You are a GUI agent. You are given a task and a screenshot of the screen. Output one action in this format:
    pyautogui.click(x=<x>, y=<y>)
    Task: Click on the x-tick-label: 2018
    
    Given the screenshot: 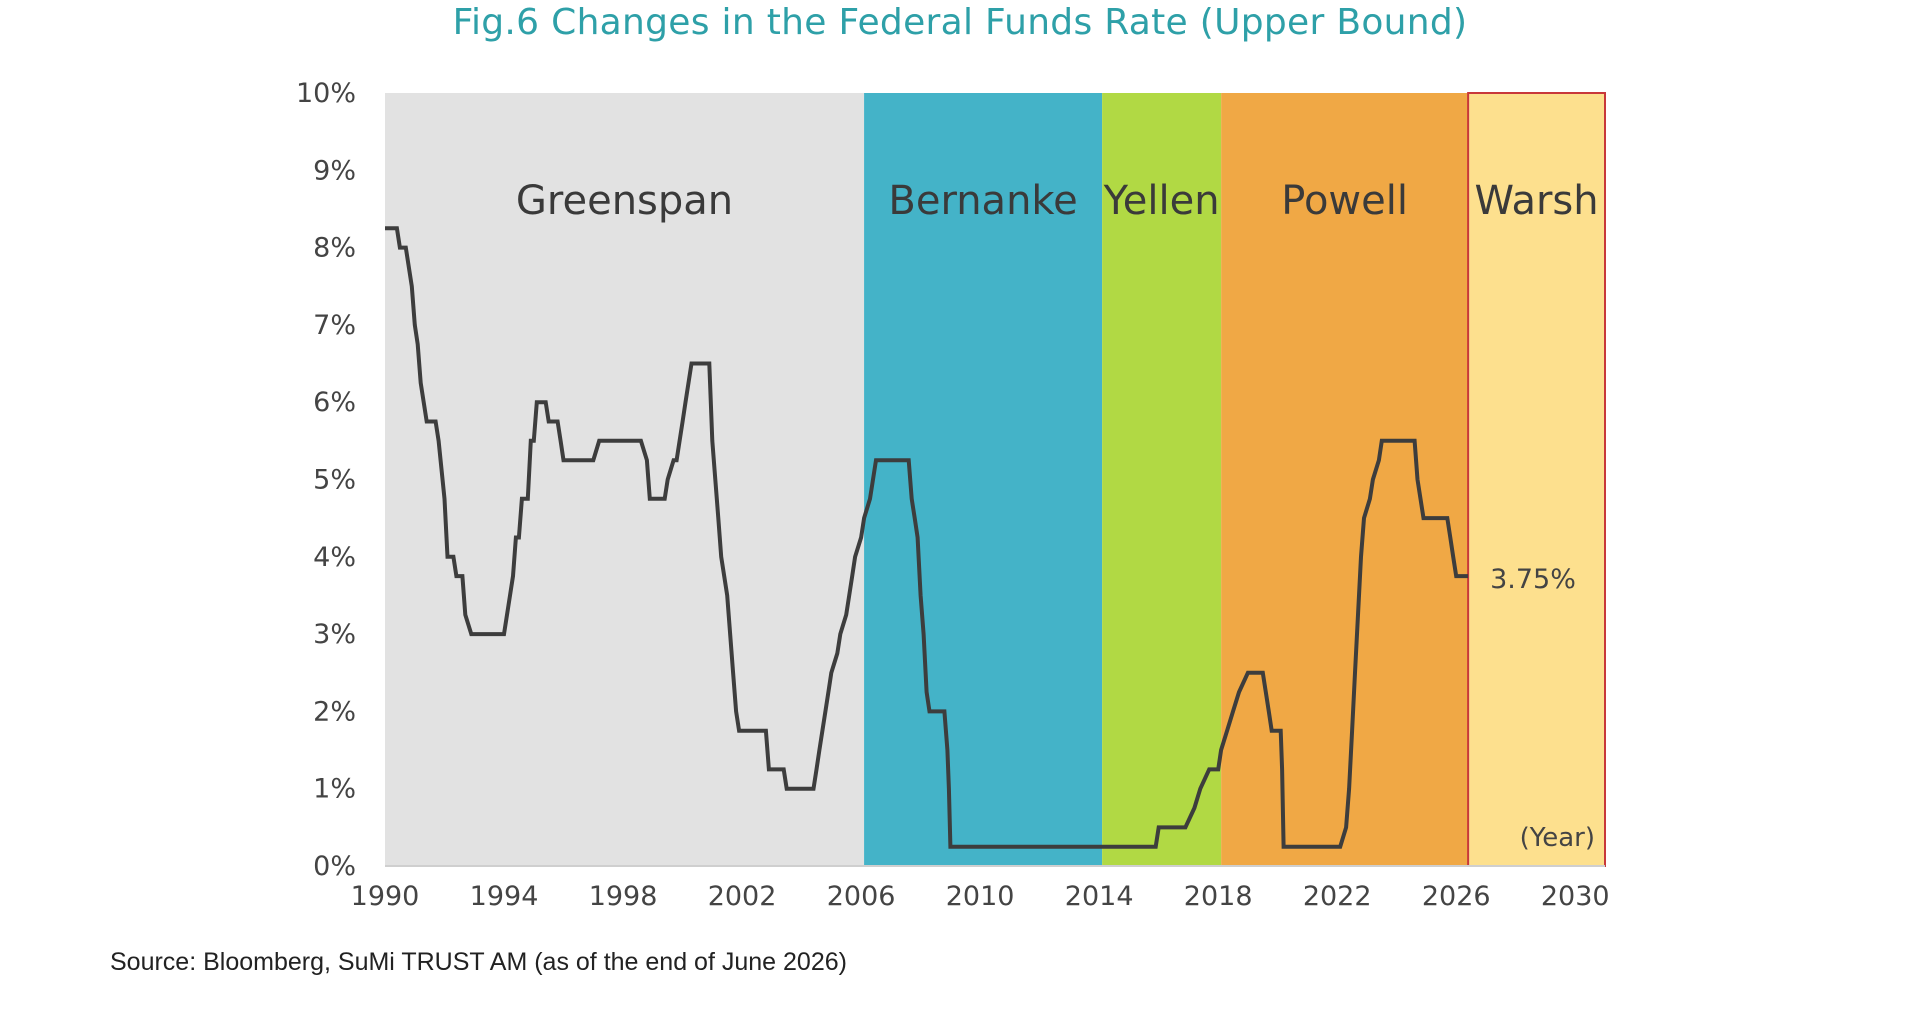 What is the action you would take?
    pyautogui.click(x=1218, y=896)
    